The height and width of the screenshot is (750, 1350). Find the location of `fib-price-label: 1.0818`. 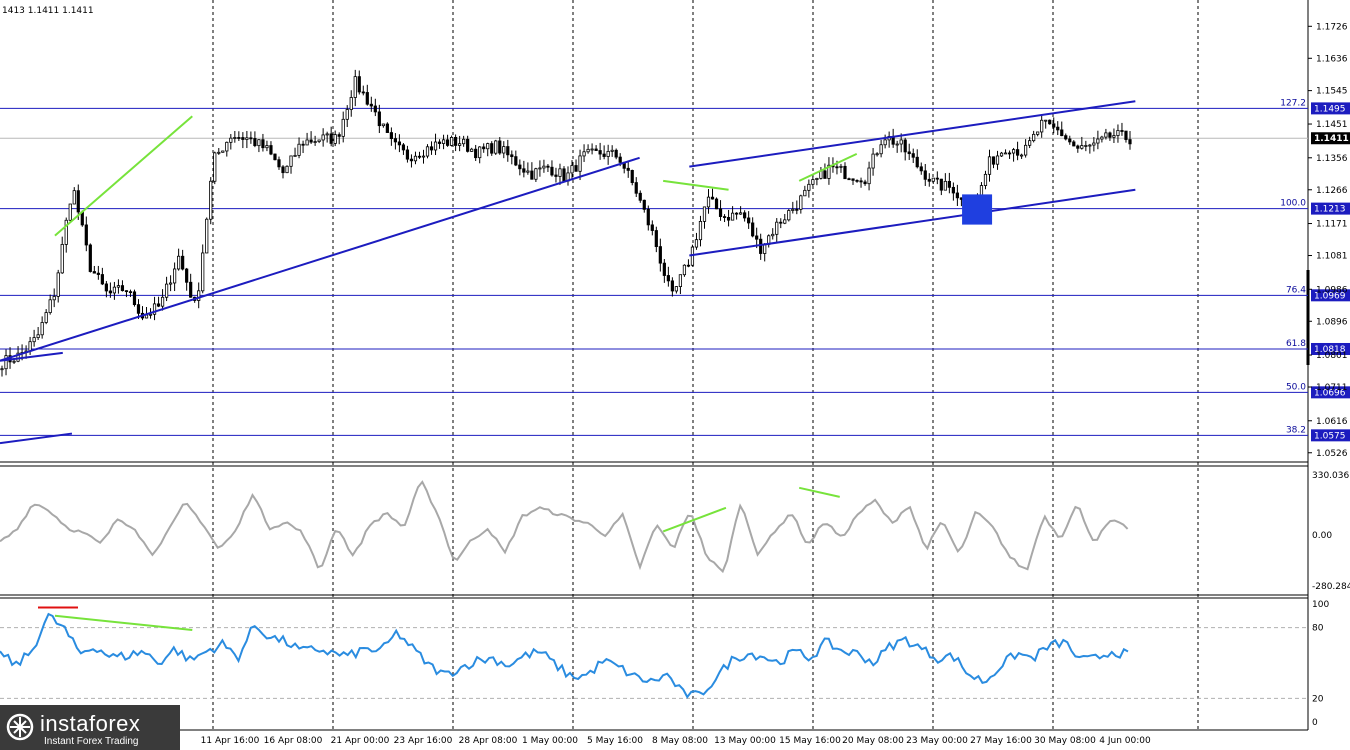

fib-price-label: 1.0818 is located at coordinates (1330, 350).